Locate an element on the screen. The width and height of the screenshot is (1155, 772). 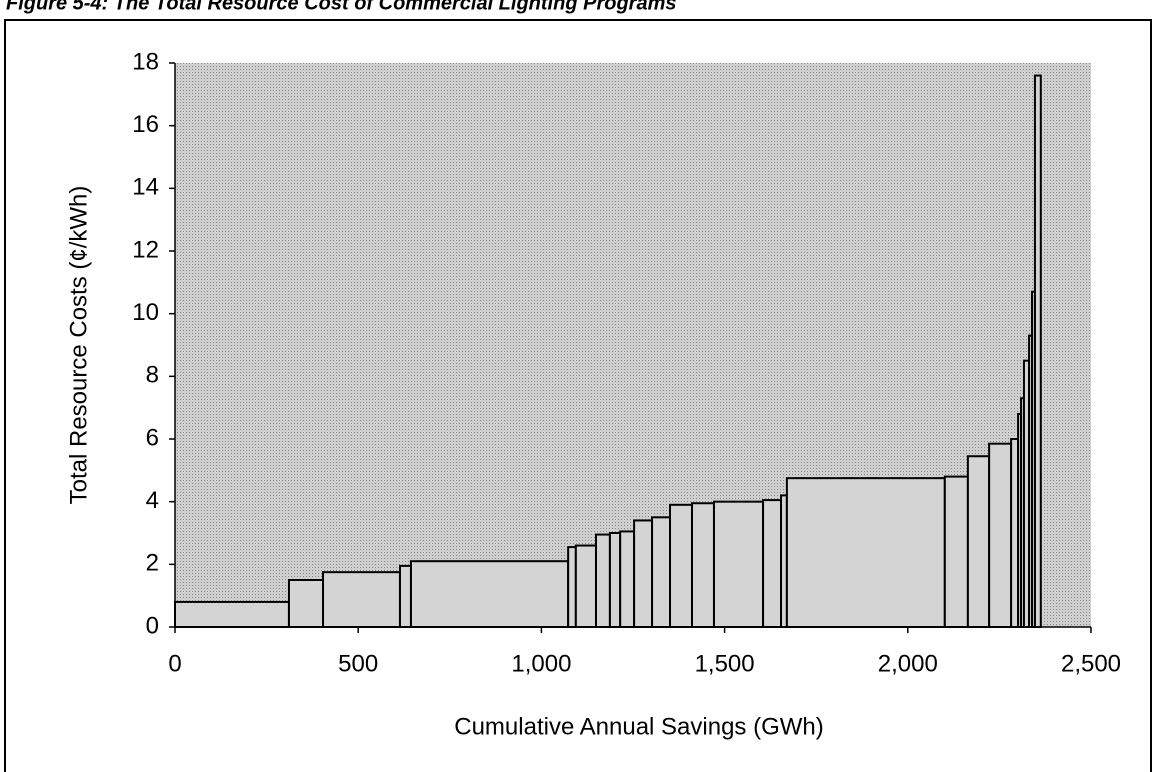
x-tick-label: 2,000 is located at coordinates (908, 663).